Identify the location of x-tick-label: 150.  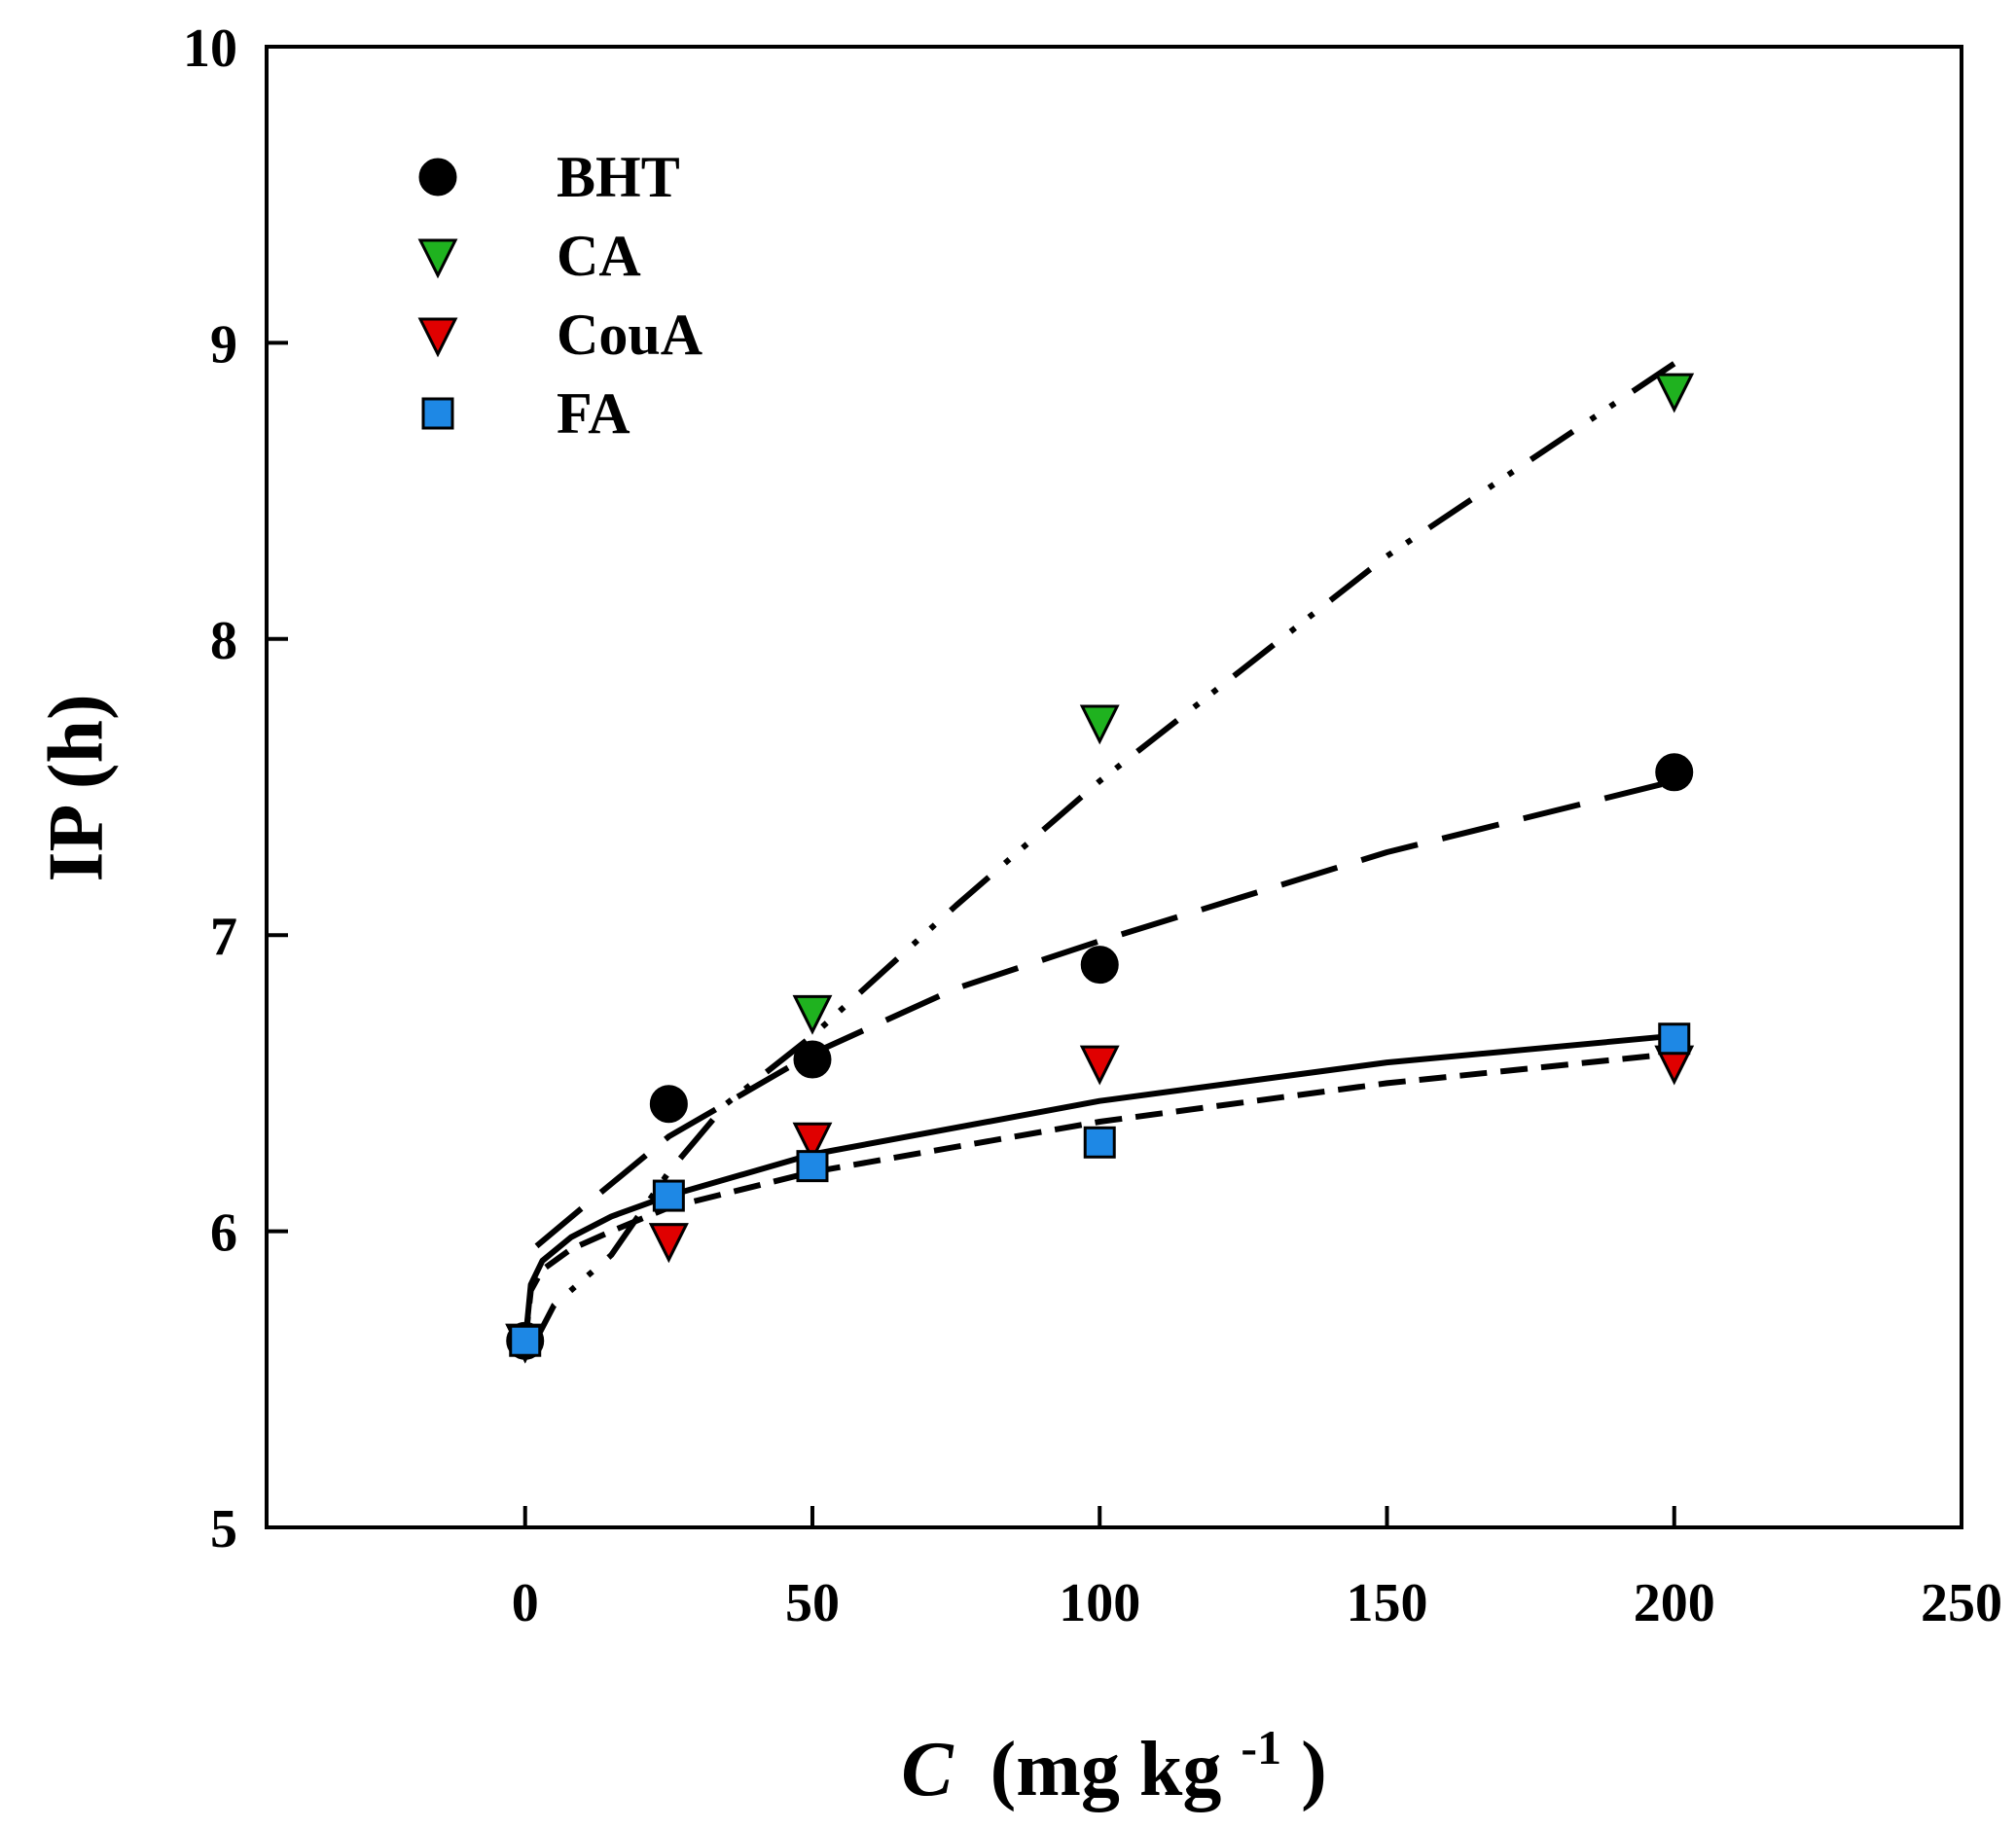
(1386, 1603).